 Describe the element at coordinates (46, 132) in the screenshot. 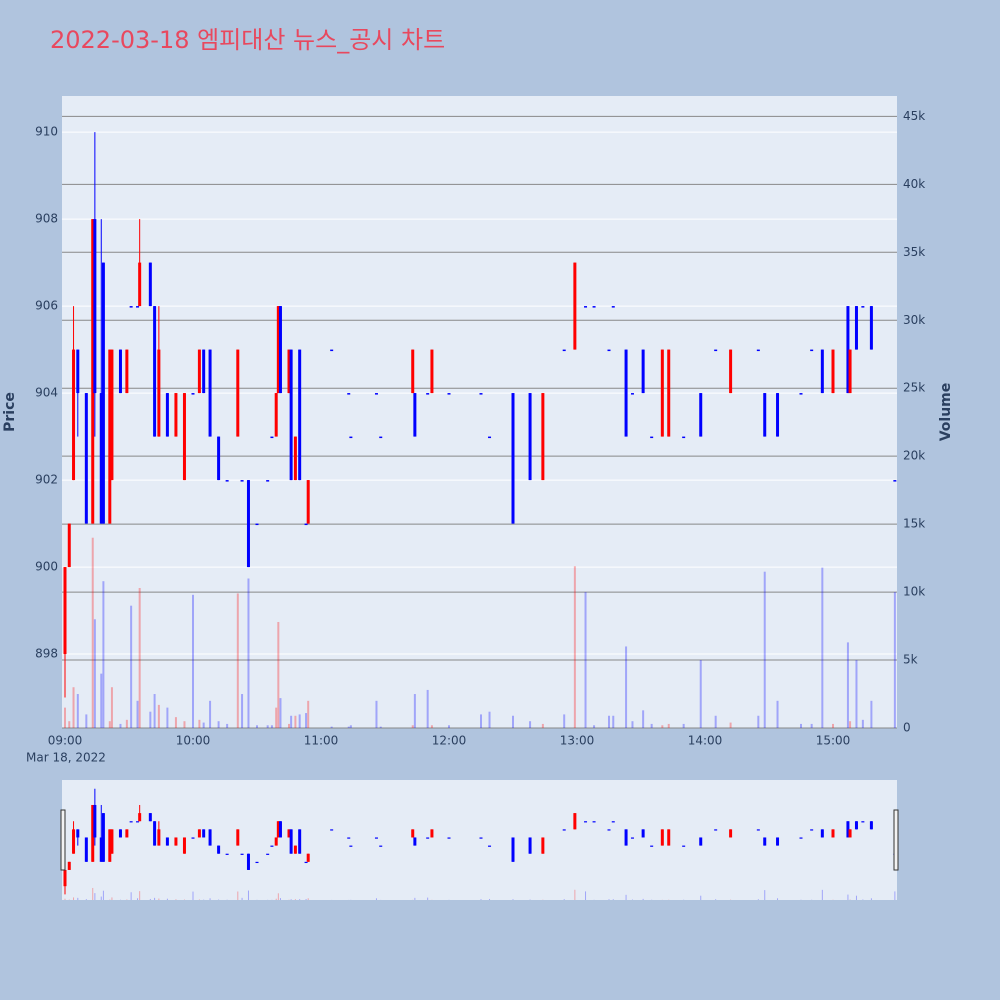

I see `y-tick-label: 910` at that location.